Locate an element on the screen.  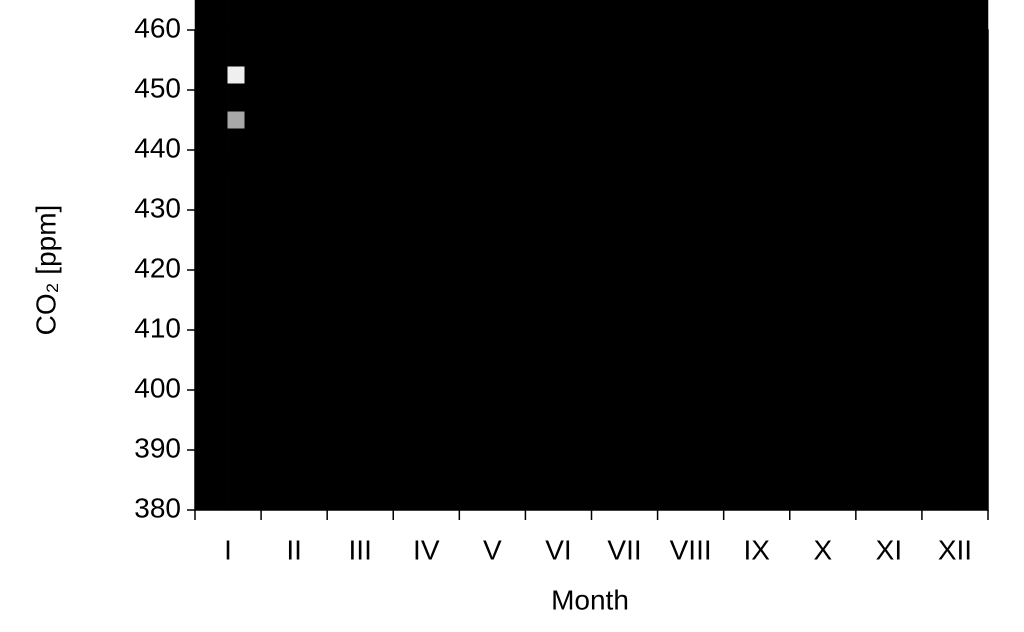
x-tick-label: X is located at coordinates (822, 549).